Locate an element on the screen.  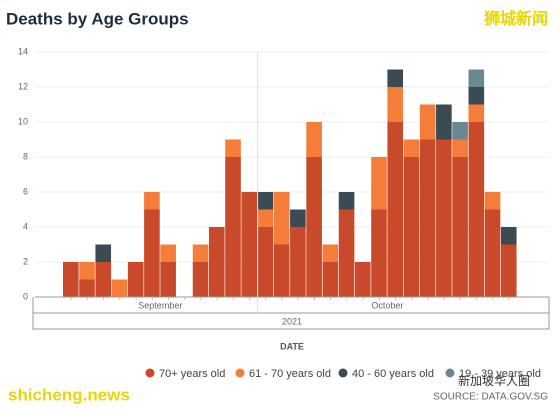
y-tick-label: 0 is located at coordinates (25, 296).